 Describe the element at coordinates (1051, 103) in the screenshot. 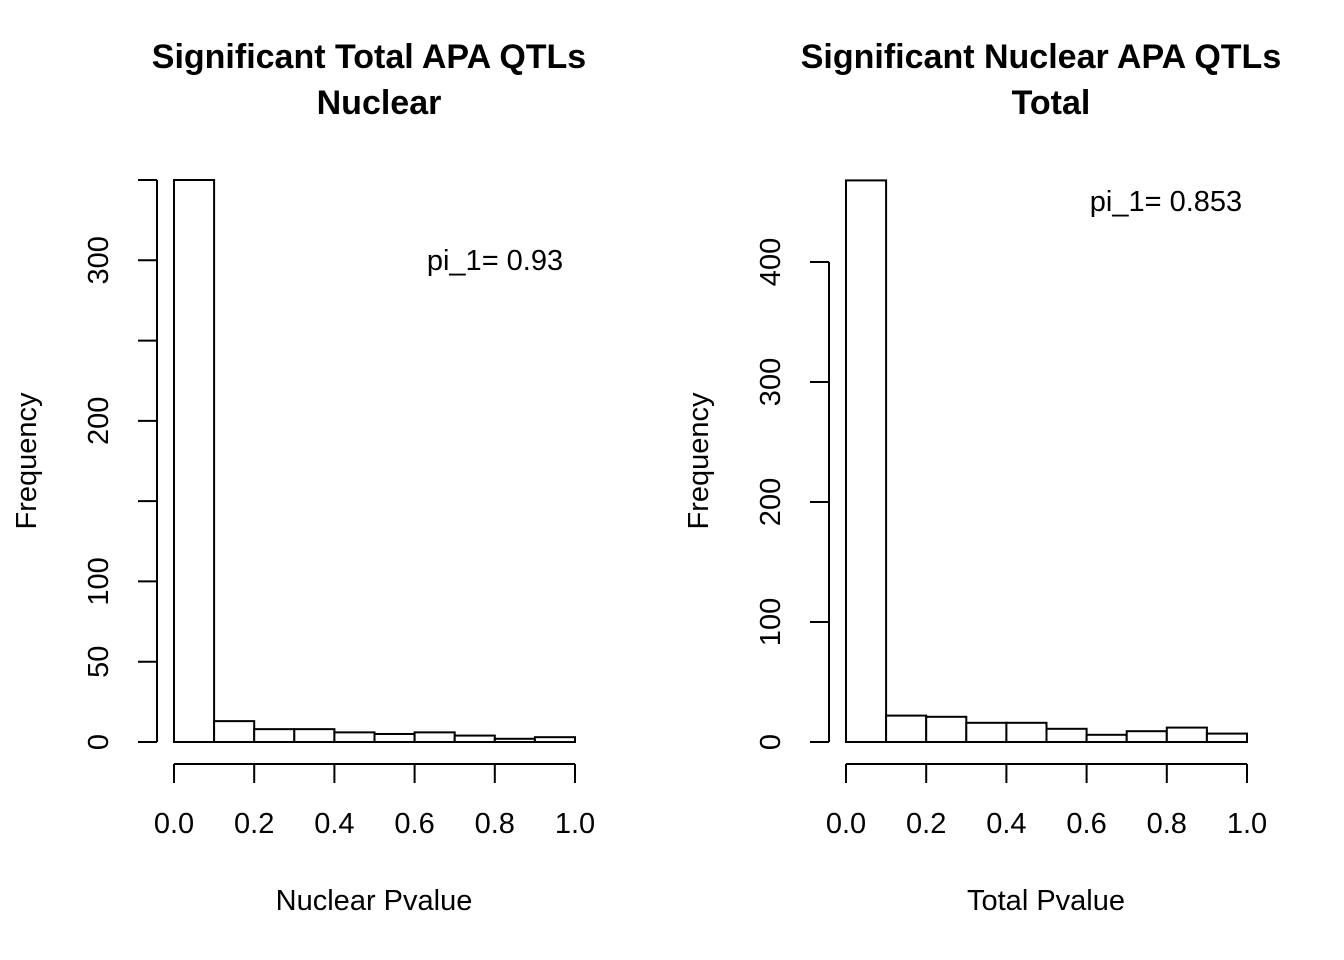

I see `chart-subtitle: Total` at that location.